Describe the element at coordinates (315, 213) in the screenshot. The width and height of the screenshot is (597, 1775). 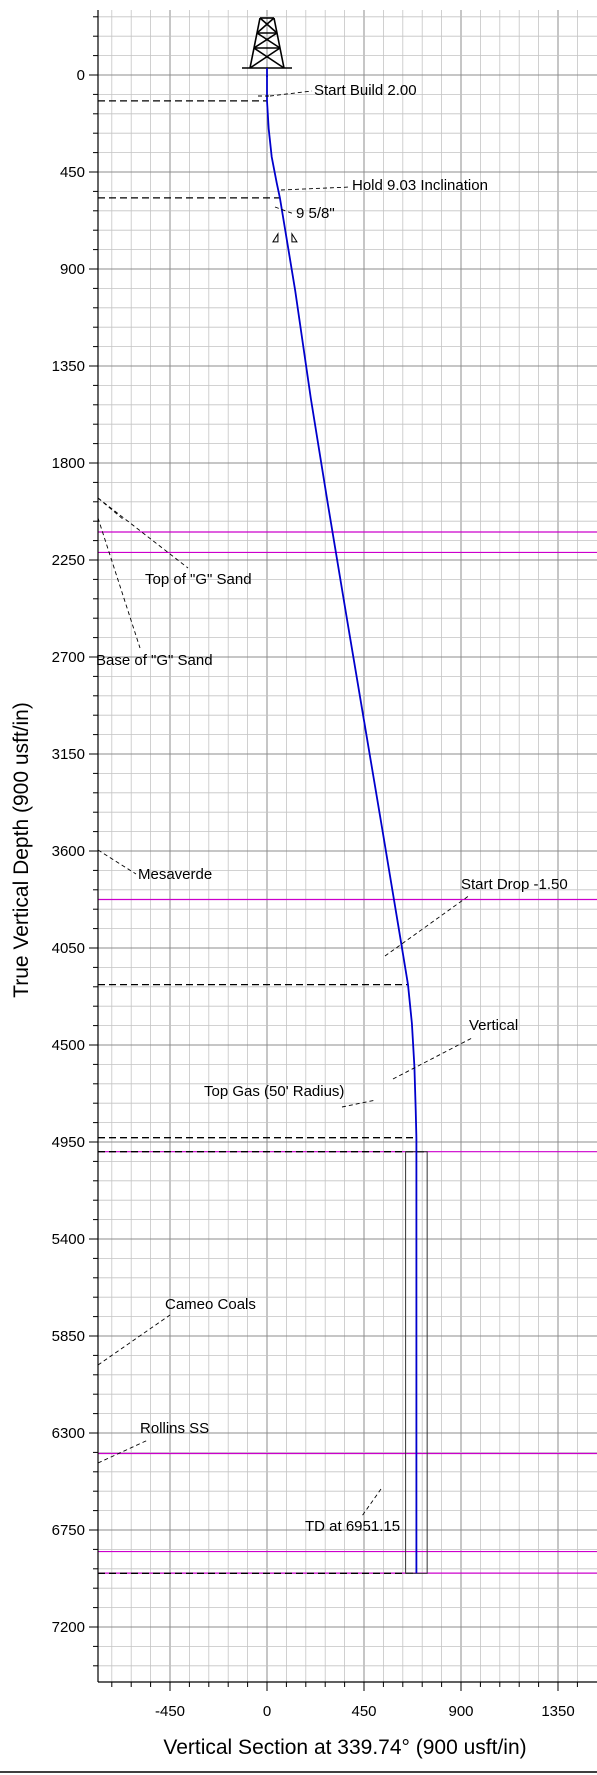
I see `annotation-label: 9 5/8"` at that location.